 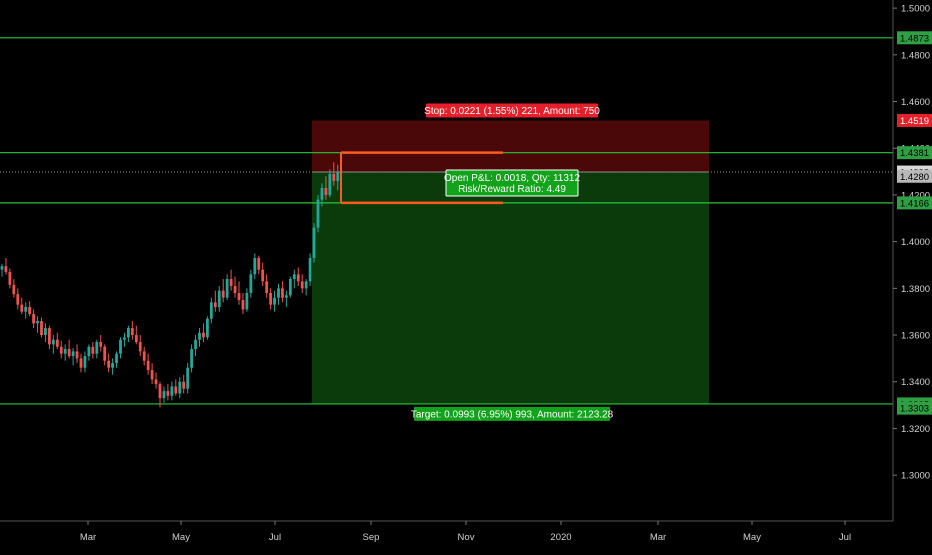 I want to click on pnl-label-box, so click(x=512, y=183).